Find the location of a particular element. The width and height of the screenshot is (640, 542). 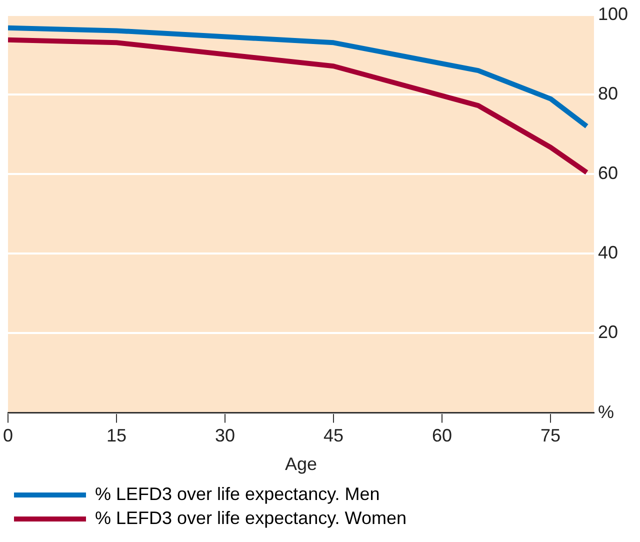

y-tick-label: 100 is located at coordinates (613, 14).